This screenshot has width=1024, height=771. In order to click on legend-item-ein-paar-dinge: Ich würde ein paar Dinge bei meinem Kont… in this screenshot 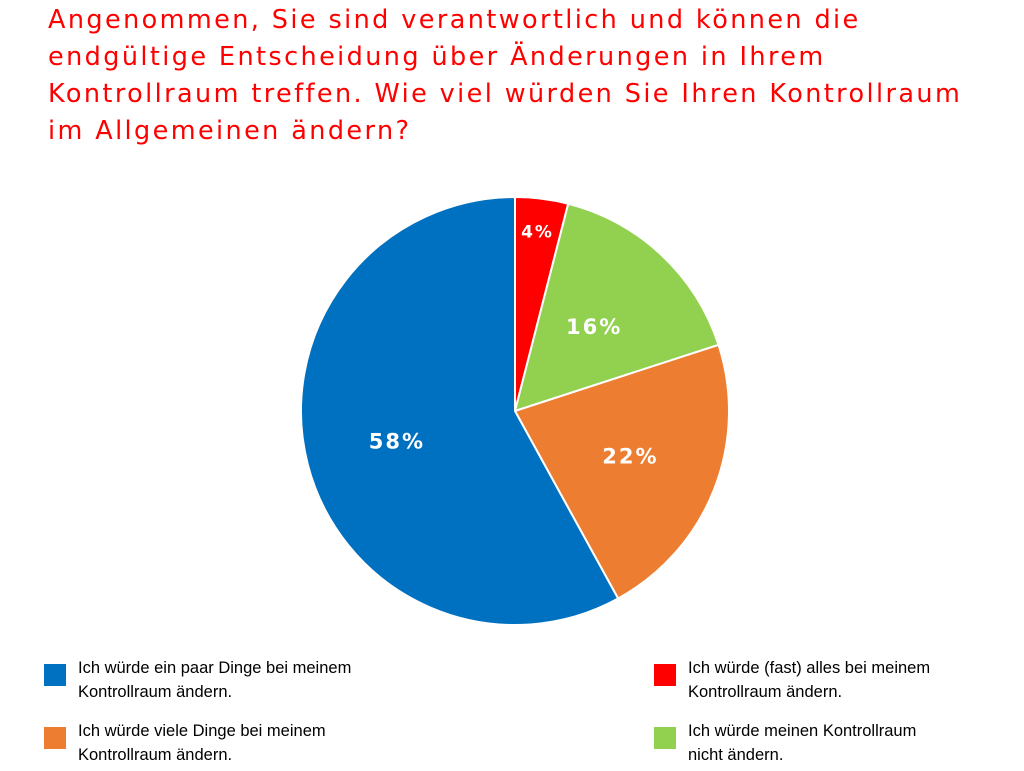, I will do `click(226, 680)`.